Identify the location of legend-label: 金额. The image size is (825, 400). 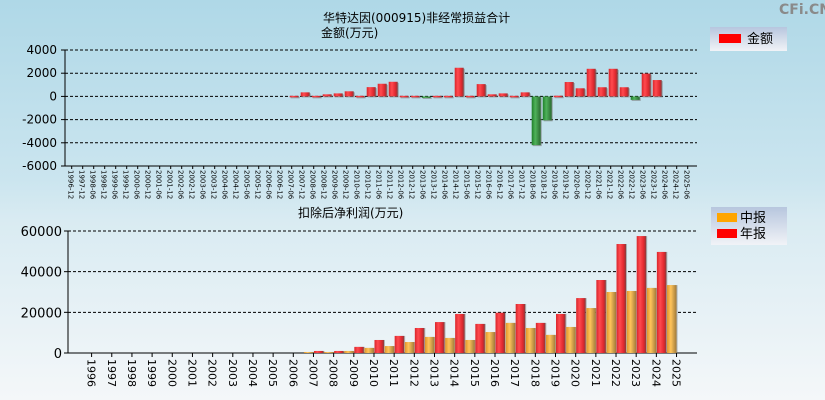
(760, 39).